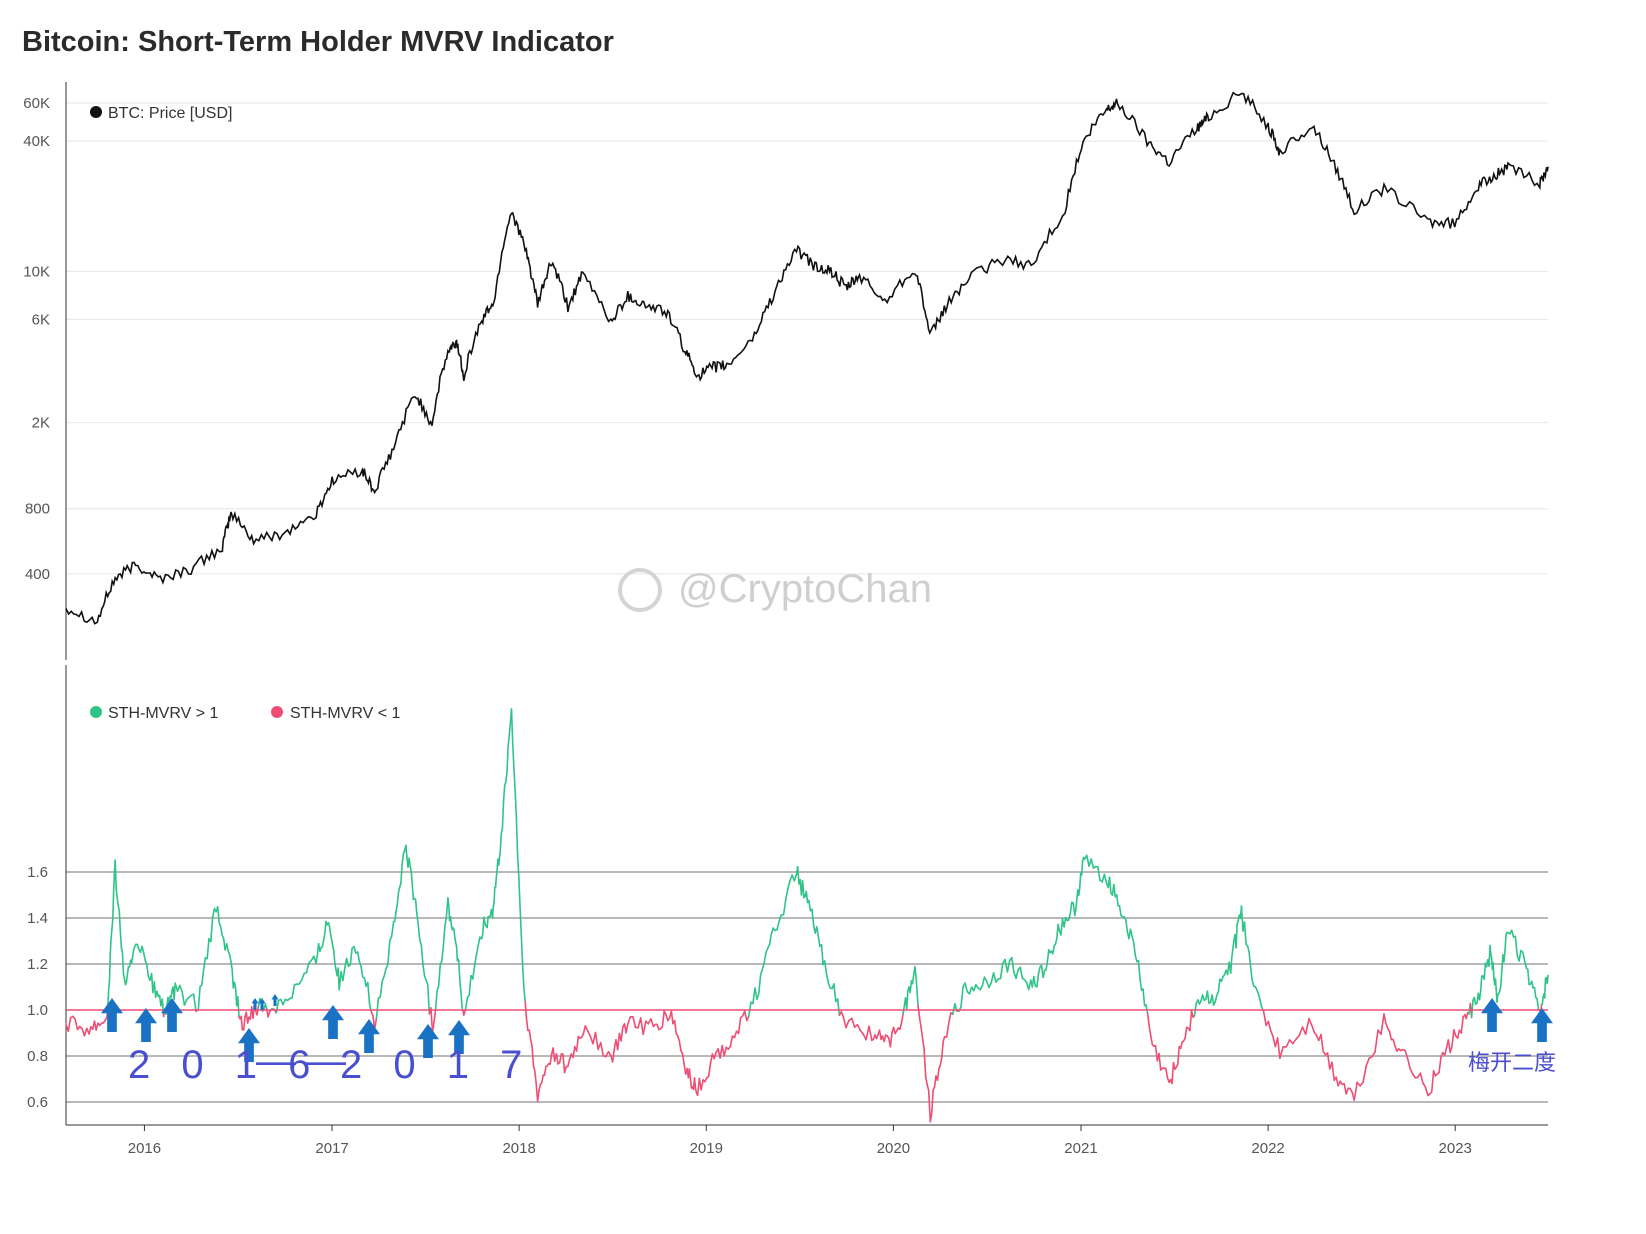 The image size is (1646, 1234). Describe the element at coordinates (1455, 1148) in the screenshot. I see `x-tick-label: 2023` at that location.